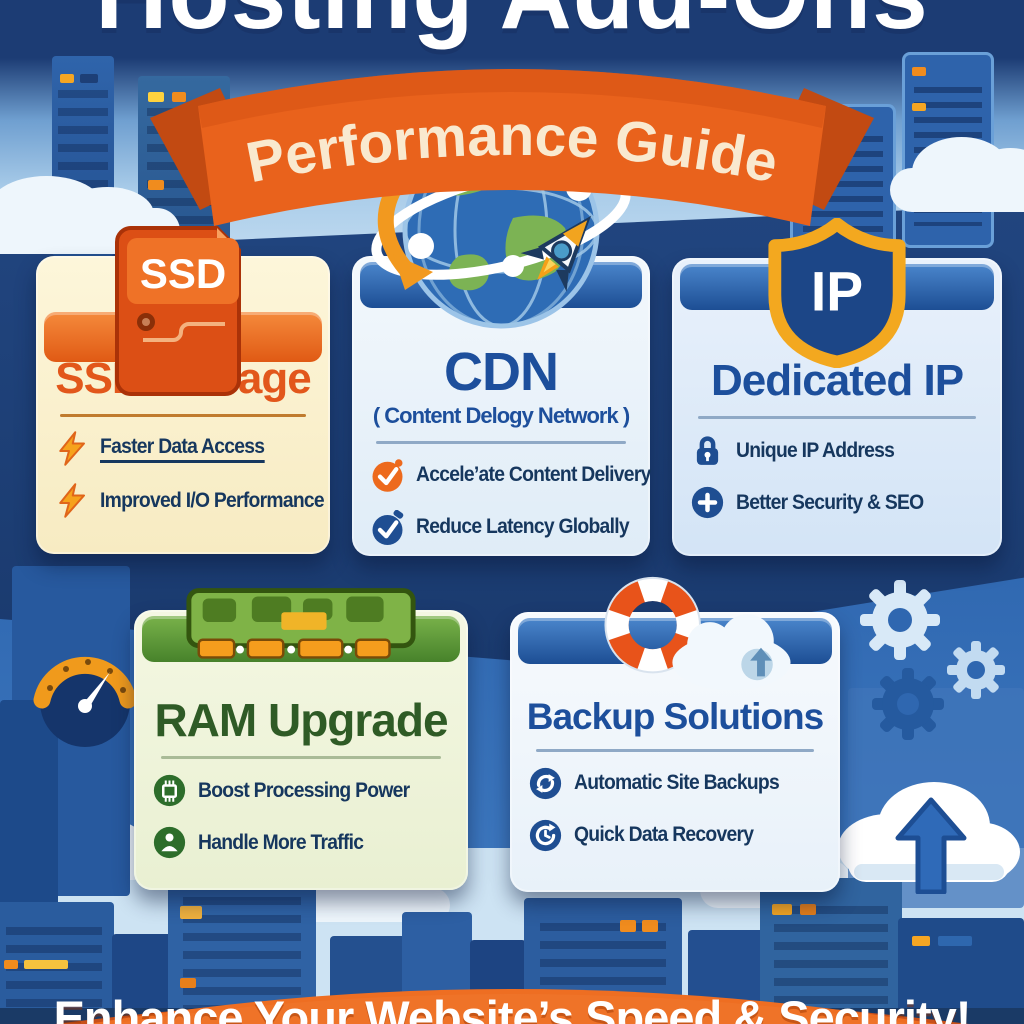 The image size is (1024, 1024). What do you see at coordinates (837, 386) in the screenshot?
I see `card-dedicated-ip: IP Dedicated IP Unique IP Address` at bounding box center [837, 386].